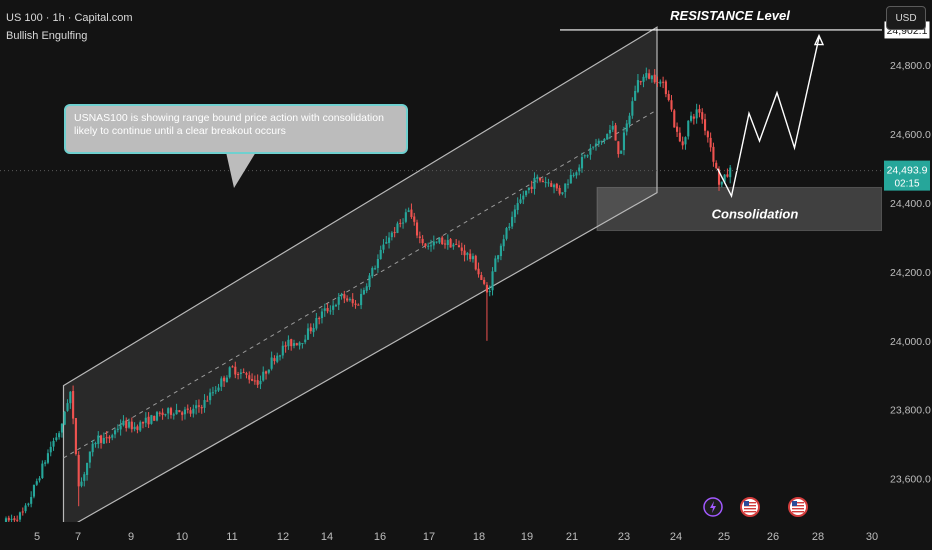 The height and width of the screenshot is (550, 932). What do you see at coordinates (739, 209) in the screenshot?
I see `consolidation-zone` at bounding box center [739, 209].